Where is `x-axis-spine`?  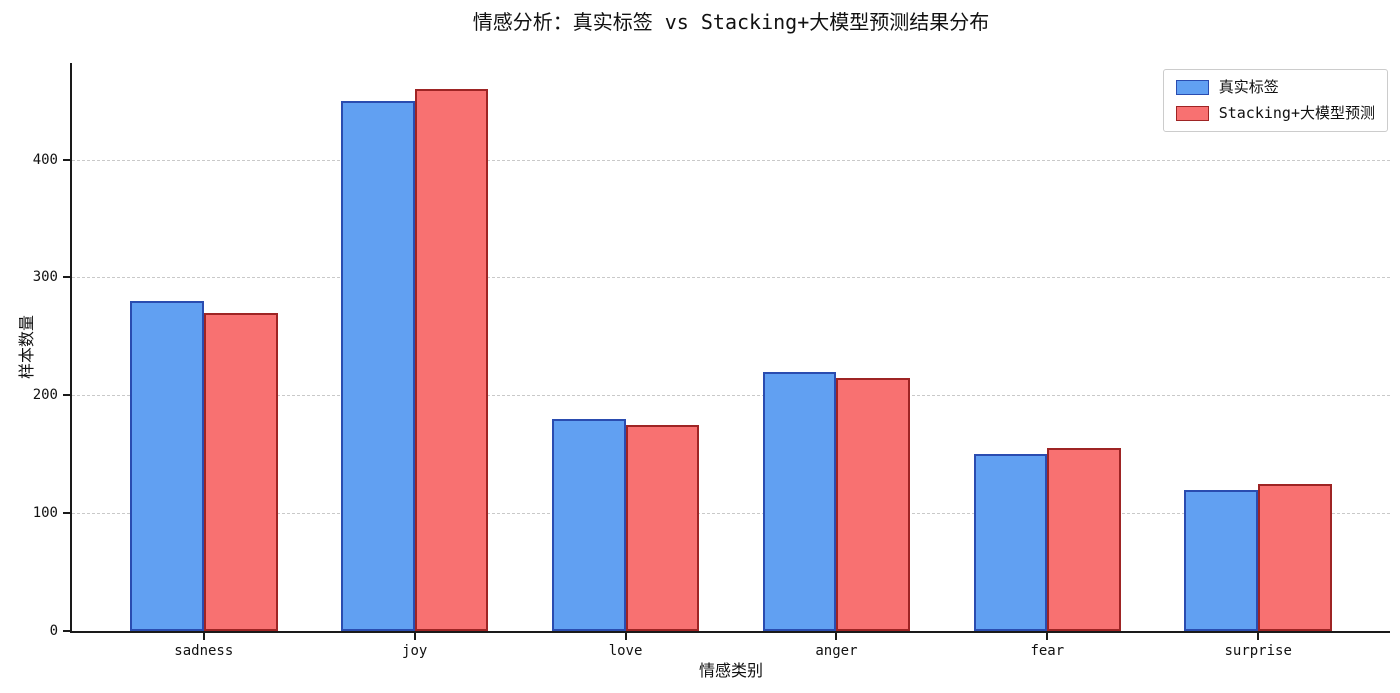 x-axis-spine is located at coordinates (730, 632).